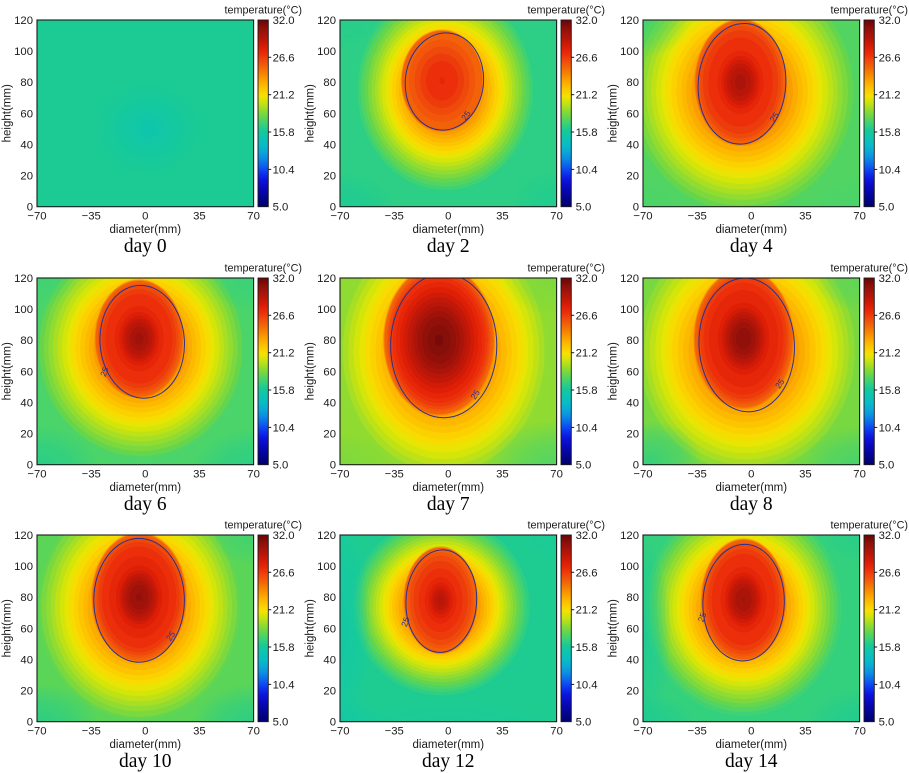  Describe the element at coordinates (145, 504) in the screenshot. I see `svg-text: day 6` at that location.